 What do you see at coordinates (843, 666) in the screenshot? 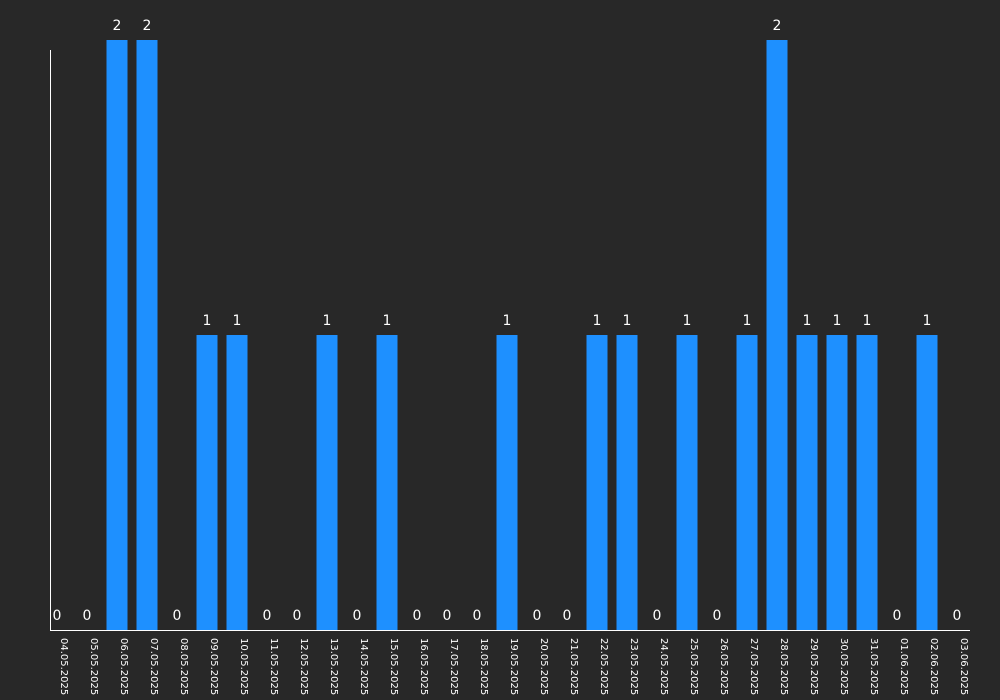
I see `x-tick-label-30.05.2025: 30.05.2025` at bounding box center [843, 666].